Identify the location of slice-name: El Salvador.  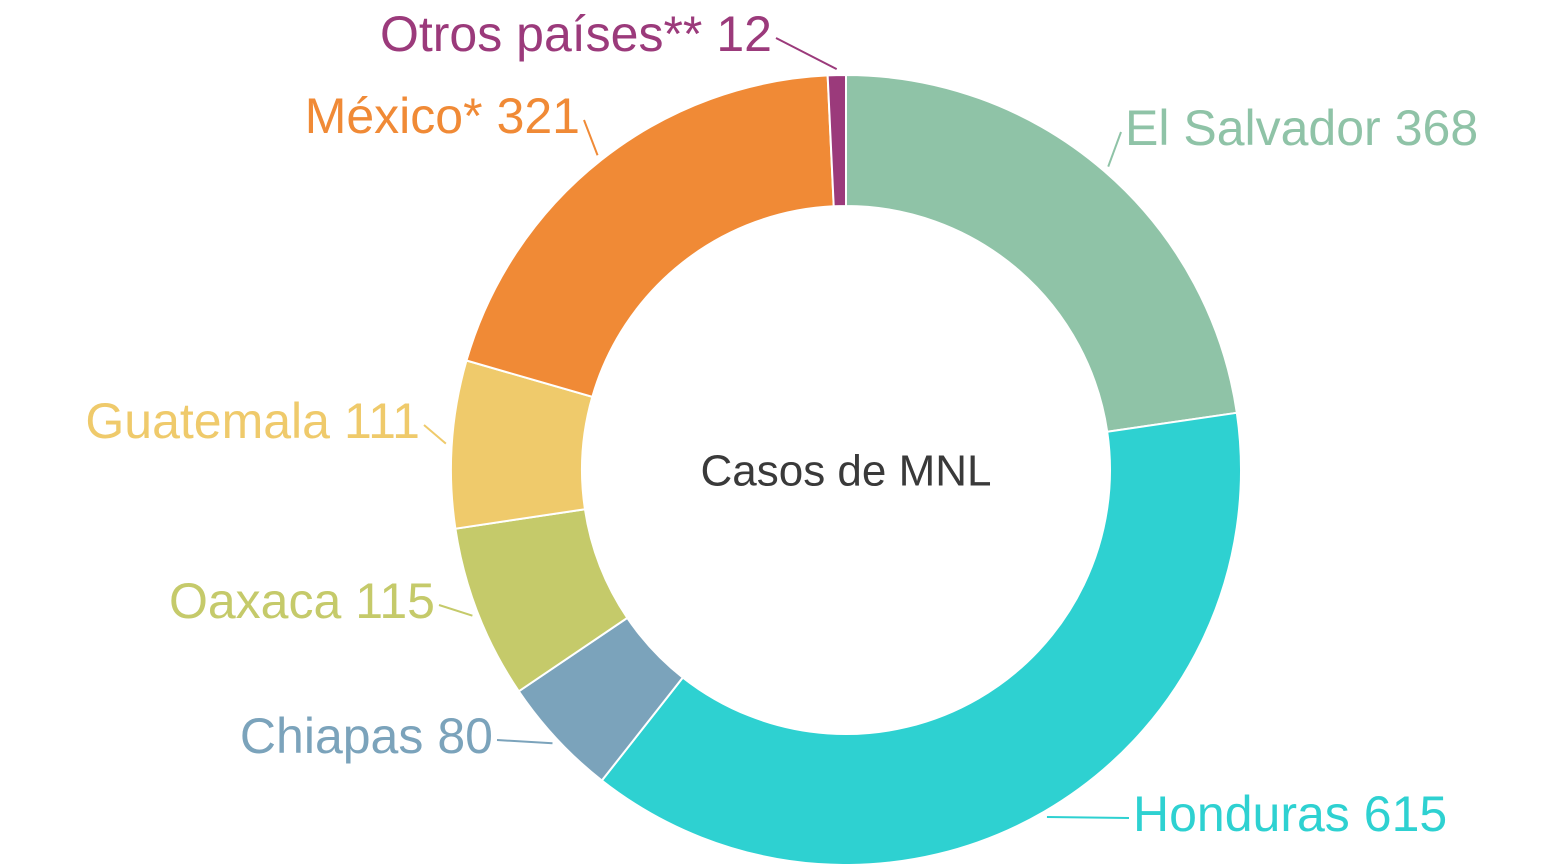
(1253, 128).